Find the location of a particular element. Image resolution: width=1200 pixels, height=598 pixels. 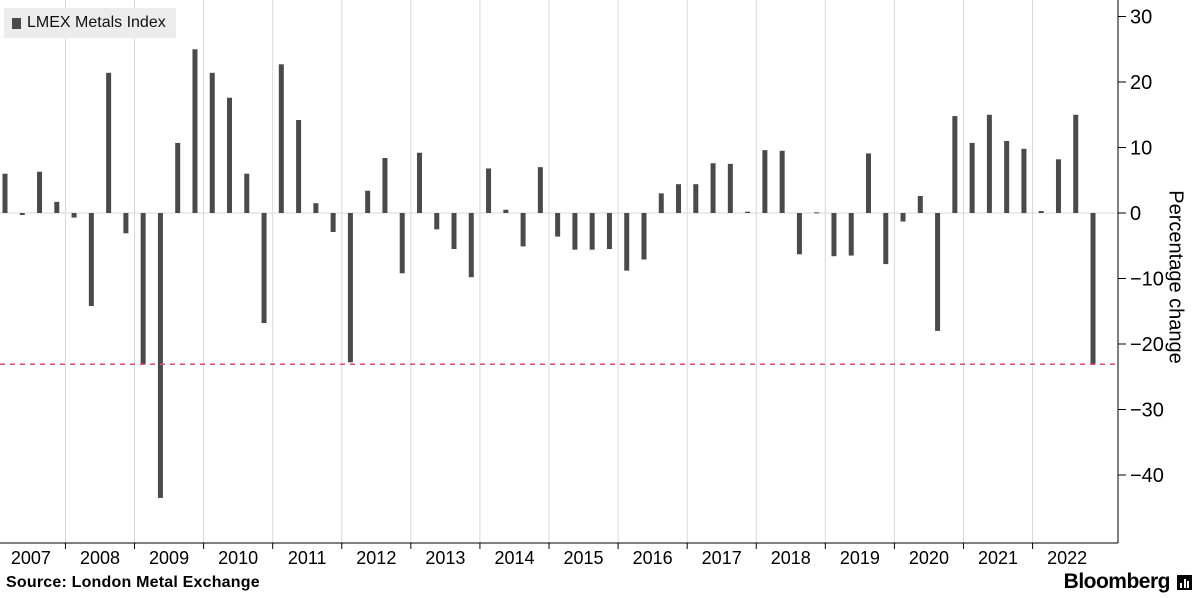

y-tick-label: −30 is located at coordinates (1147, 411).